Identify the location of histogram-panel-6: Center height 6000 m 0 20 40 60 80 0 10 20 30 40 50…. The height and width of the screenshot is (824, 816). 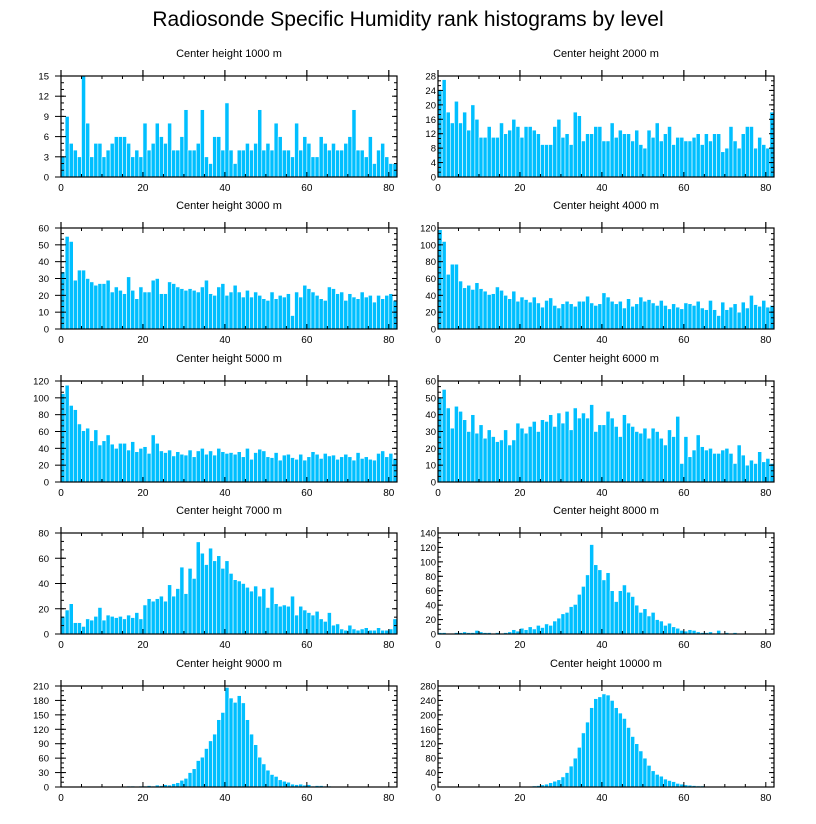
(600, 426).